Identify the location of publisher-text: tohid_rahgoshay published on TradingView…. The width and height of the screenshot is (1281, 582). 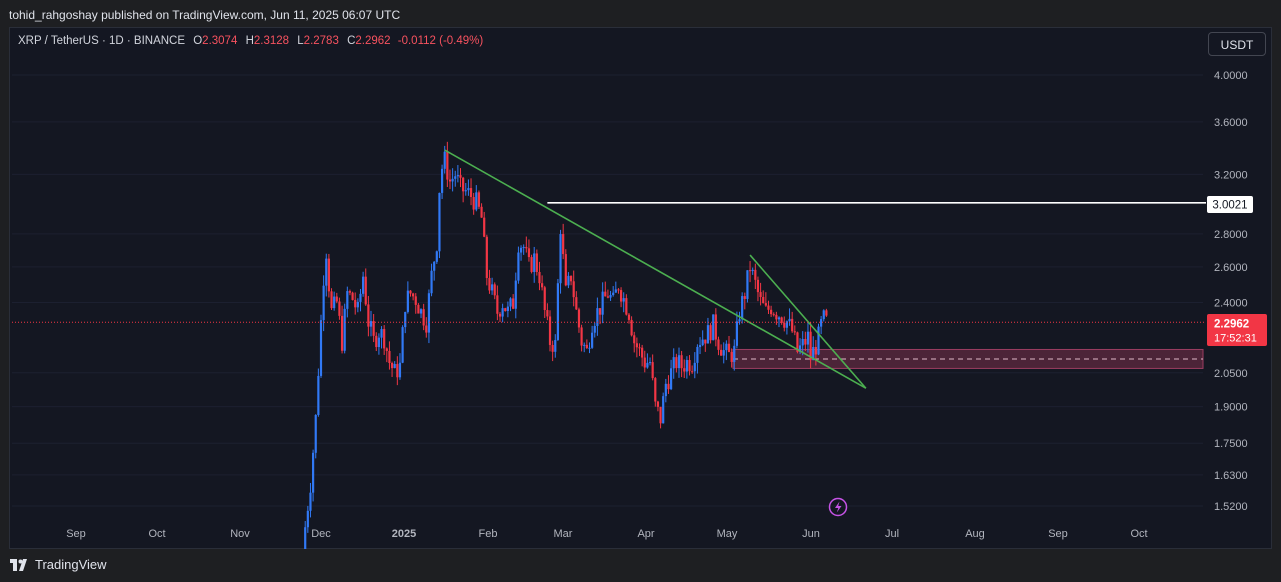
(205, 15).